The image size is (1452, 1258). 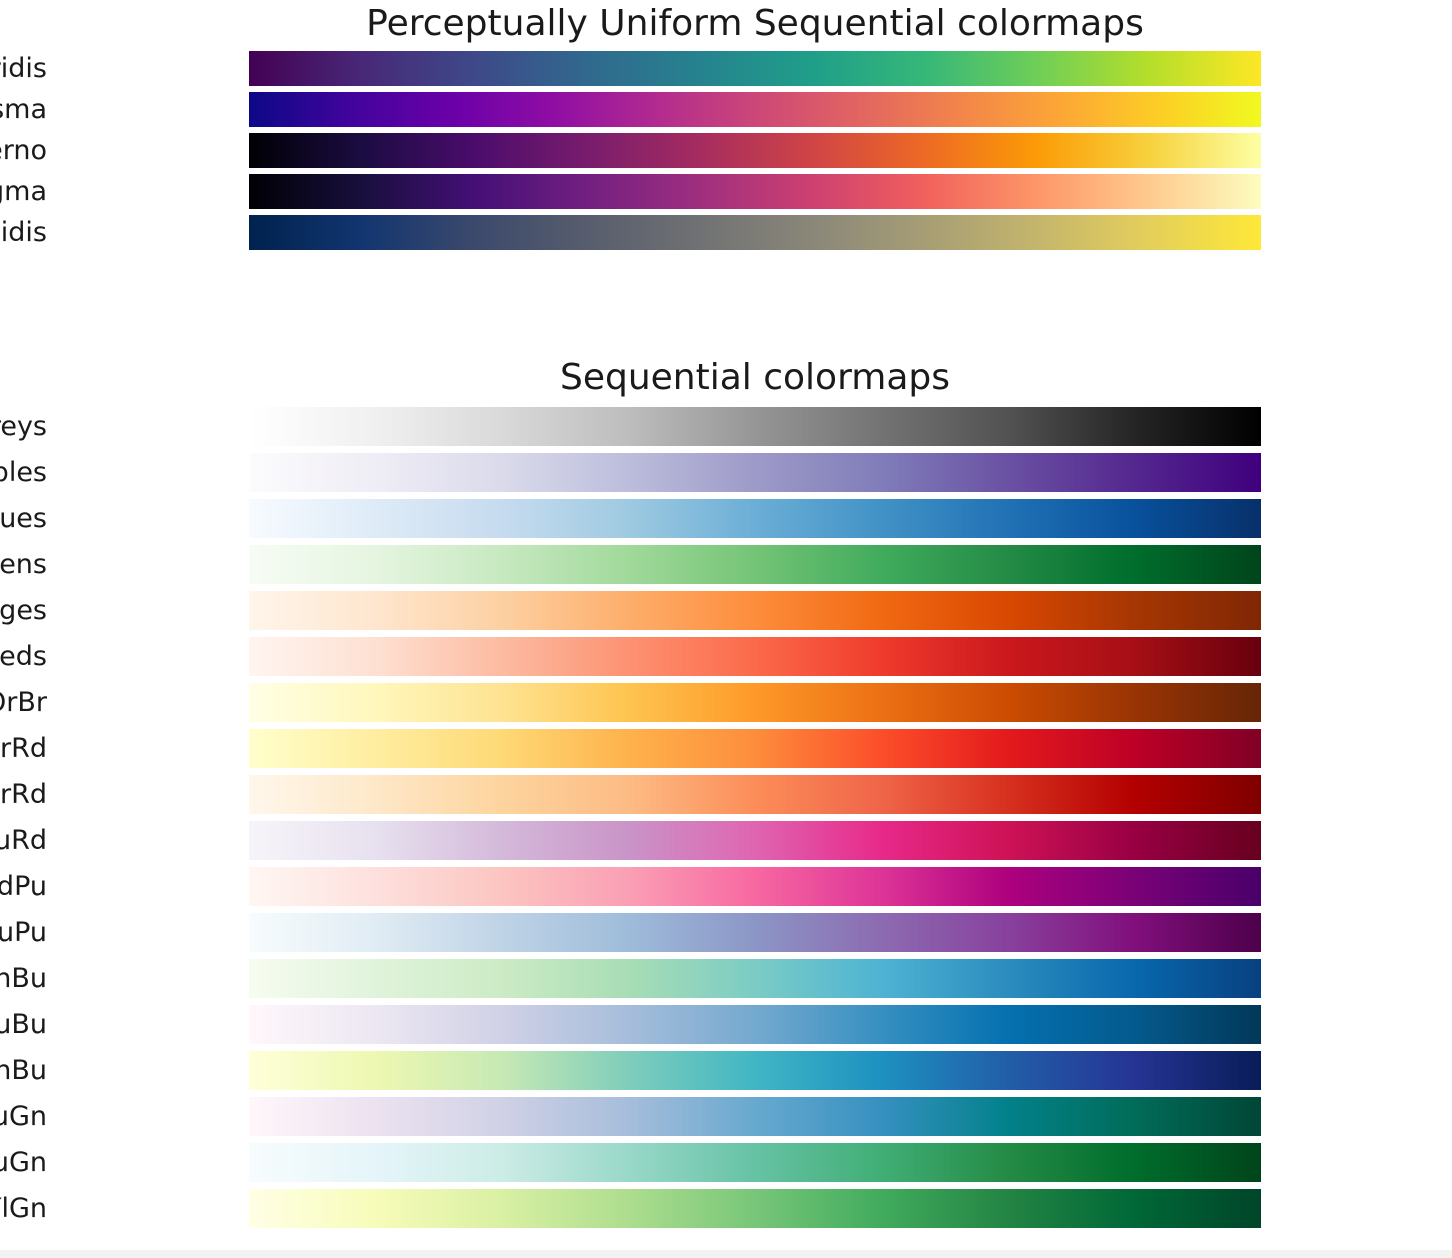 What do you see at coordinates (726, 1254) in the screenshot?
I see `bottom-strip` at bounding box center [726, 1254].